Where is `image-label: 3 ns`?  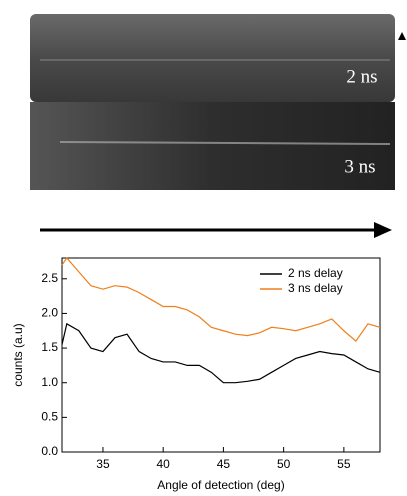
image-label: 3 ns is located at coordinates (359, 166).